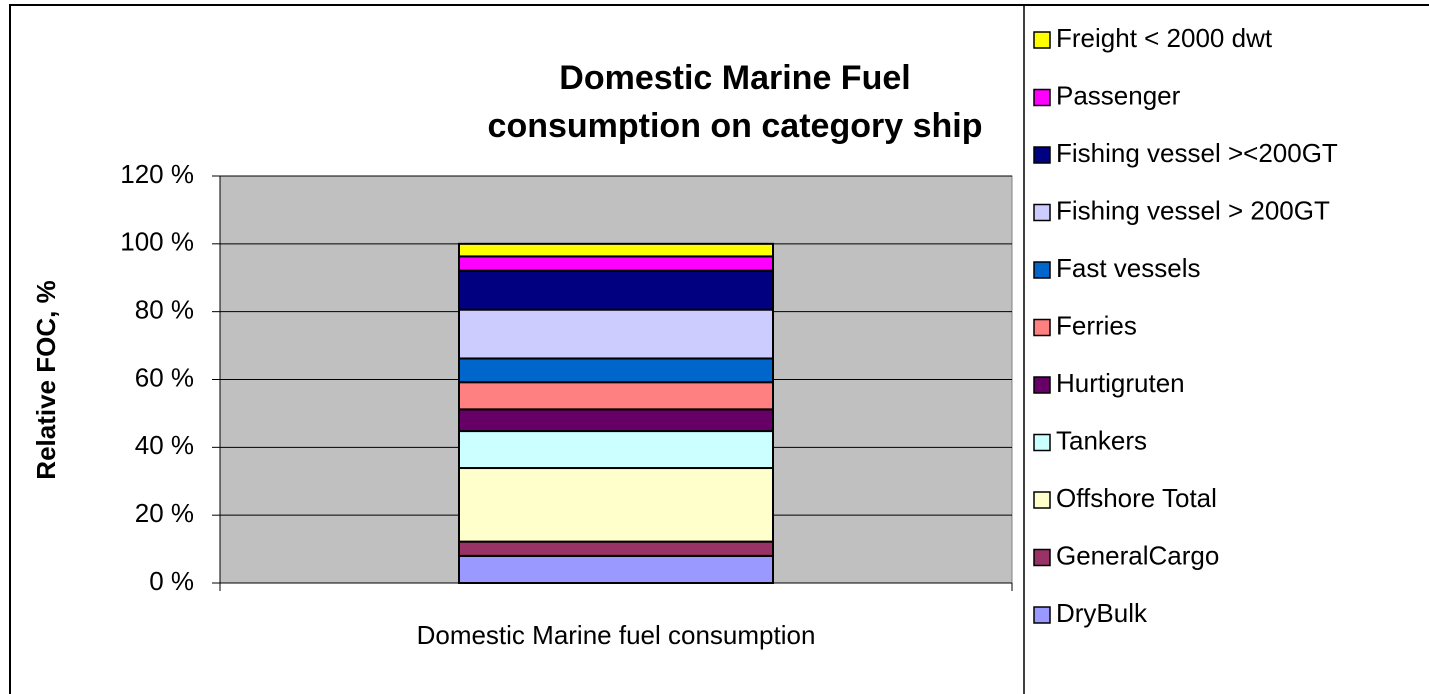 The image size is (1429, 694). Describe the element at coordinates (1128, 268) in the screenshot. I see `legend-label: Fast vessels` at that location.